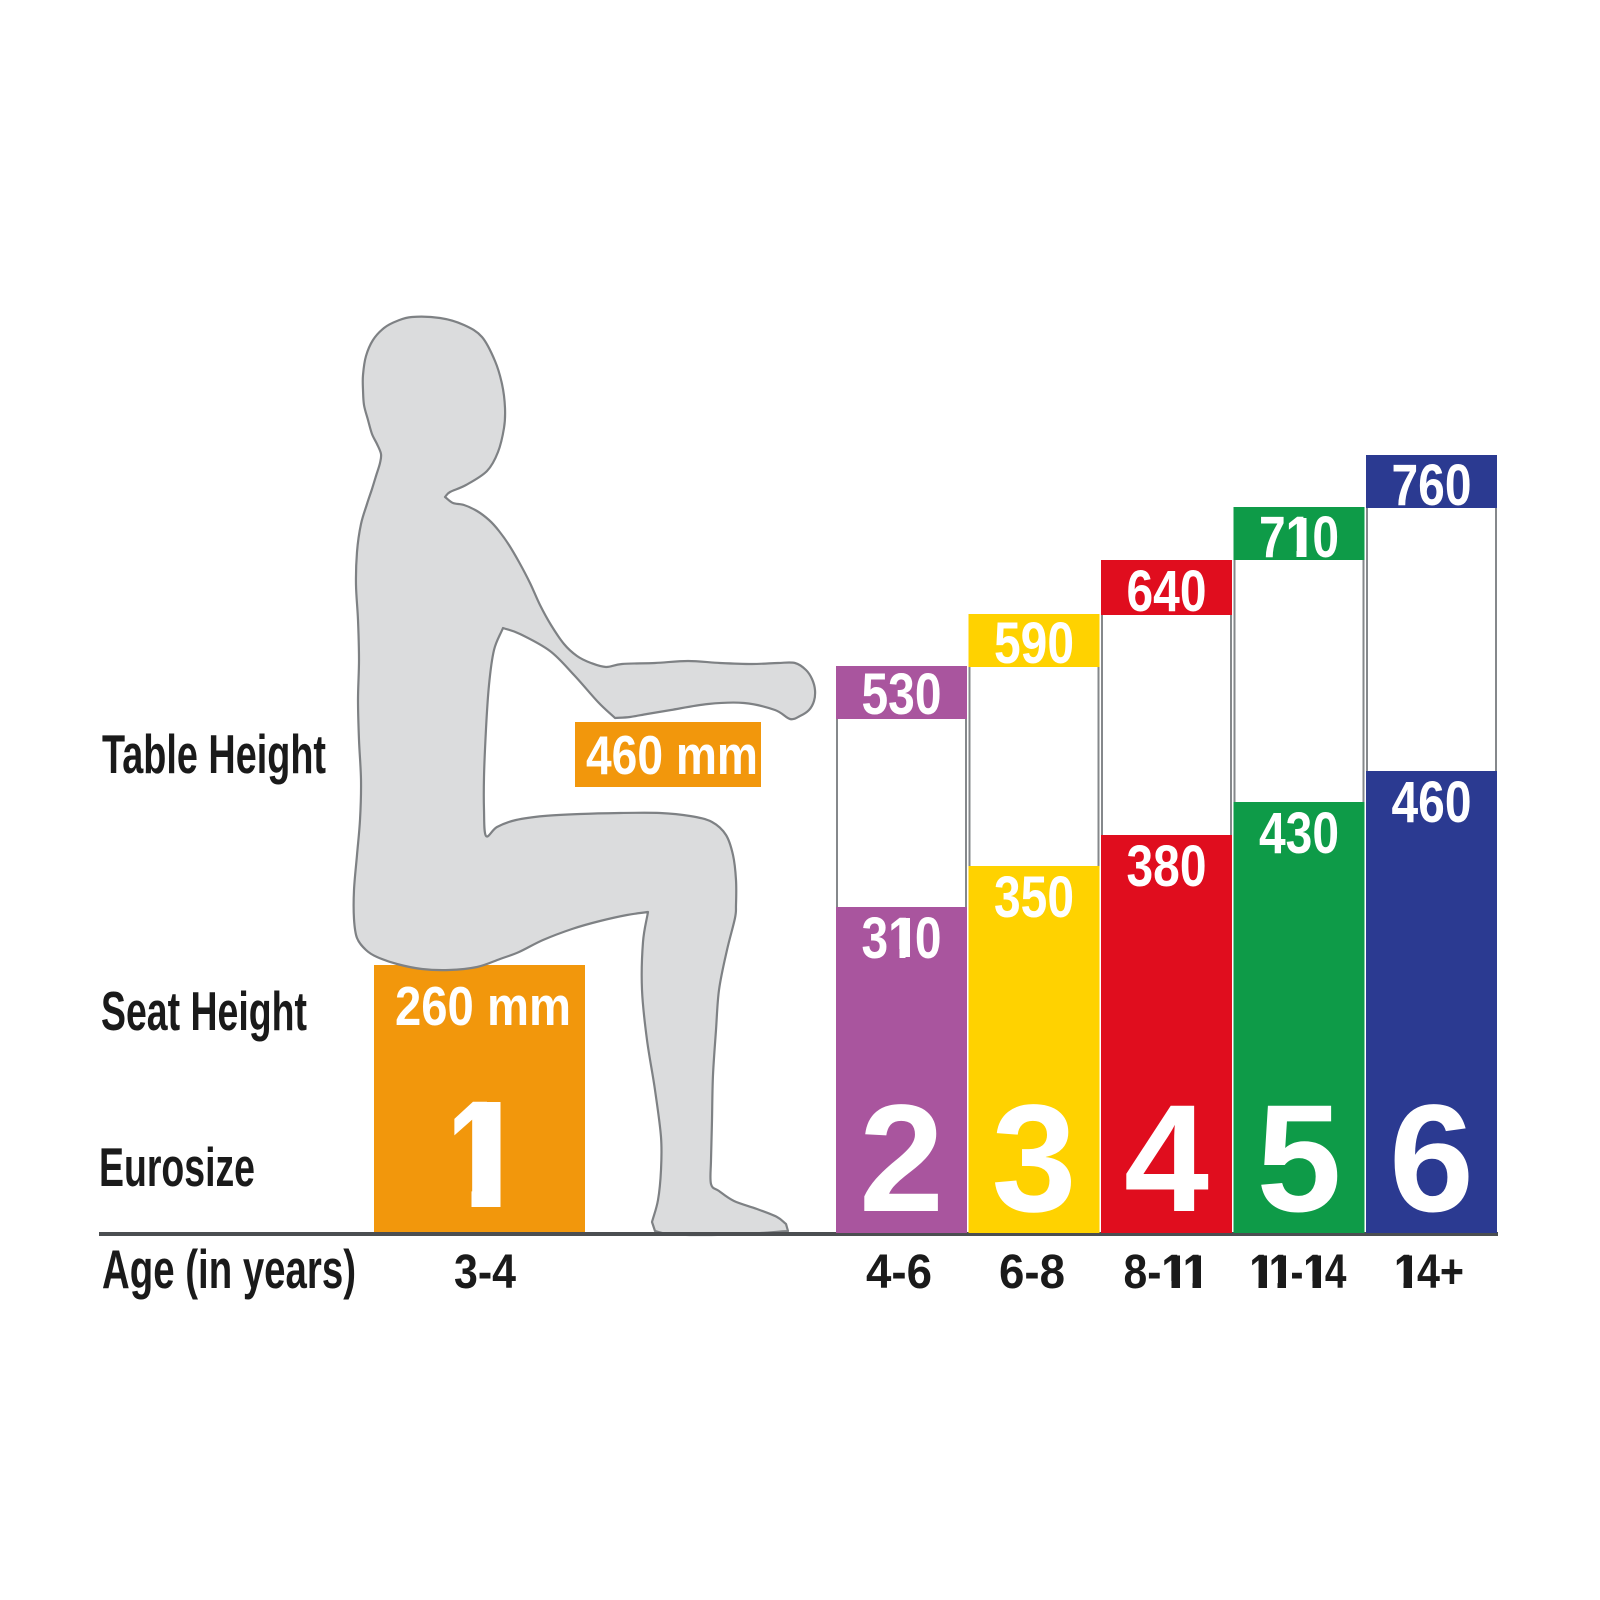 The height and width of the screenshot is (1600, 1600). Describe the element at coordinates (1034, 1158) in the screenshot. I see `svg-text: 3` at that location.